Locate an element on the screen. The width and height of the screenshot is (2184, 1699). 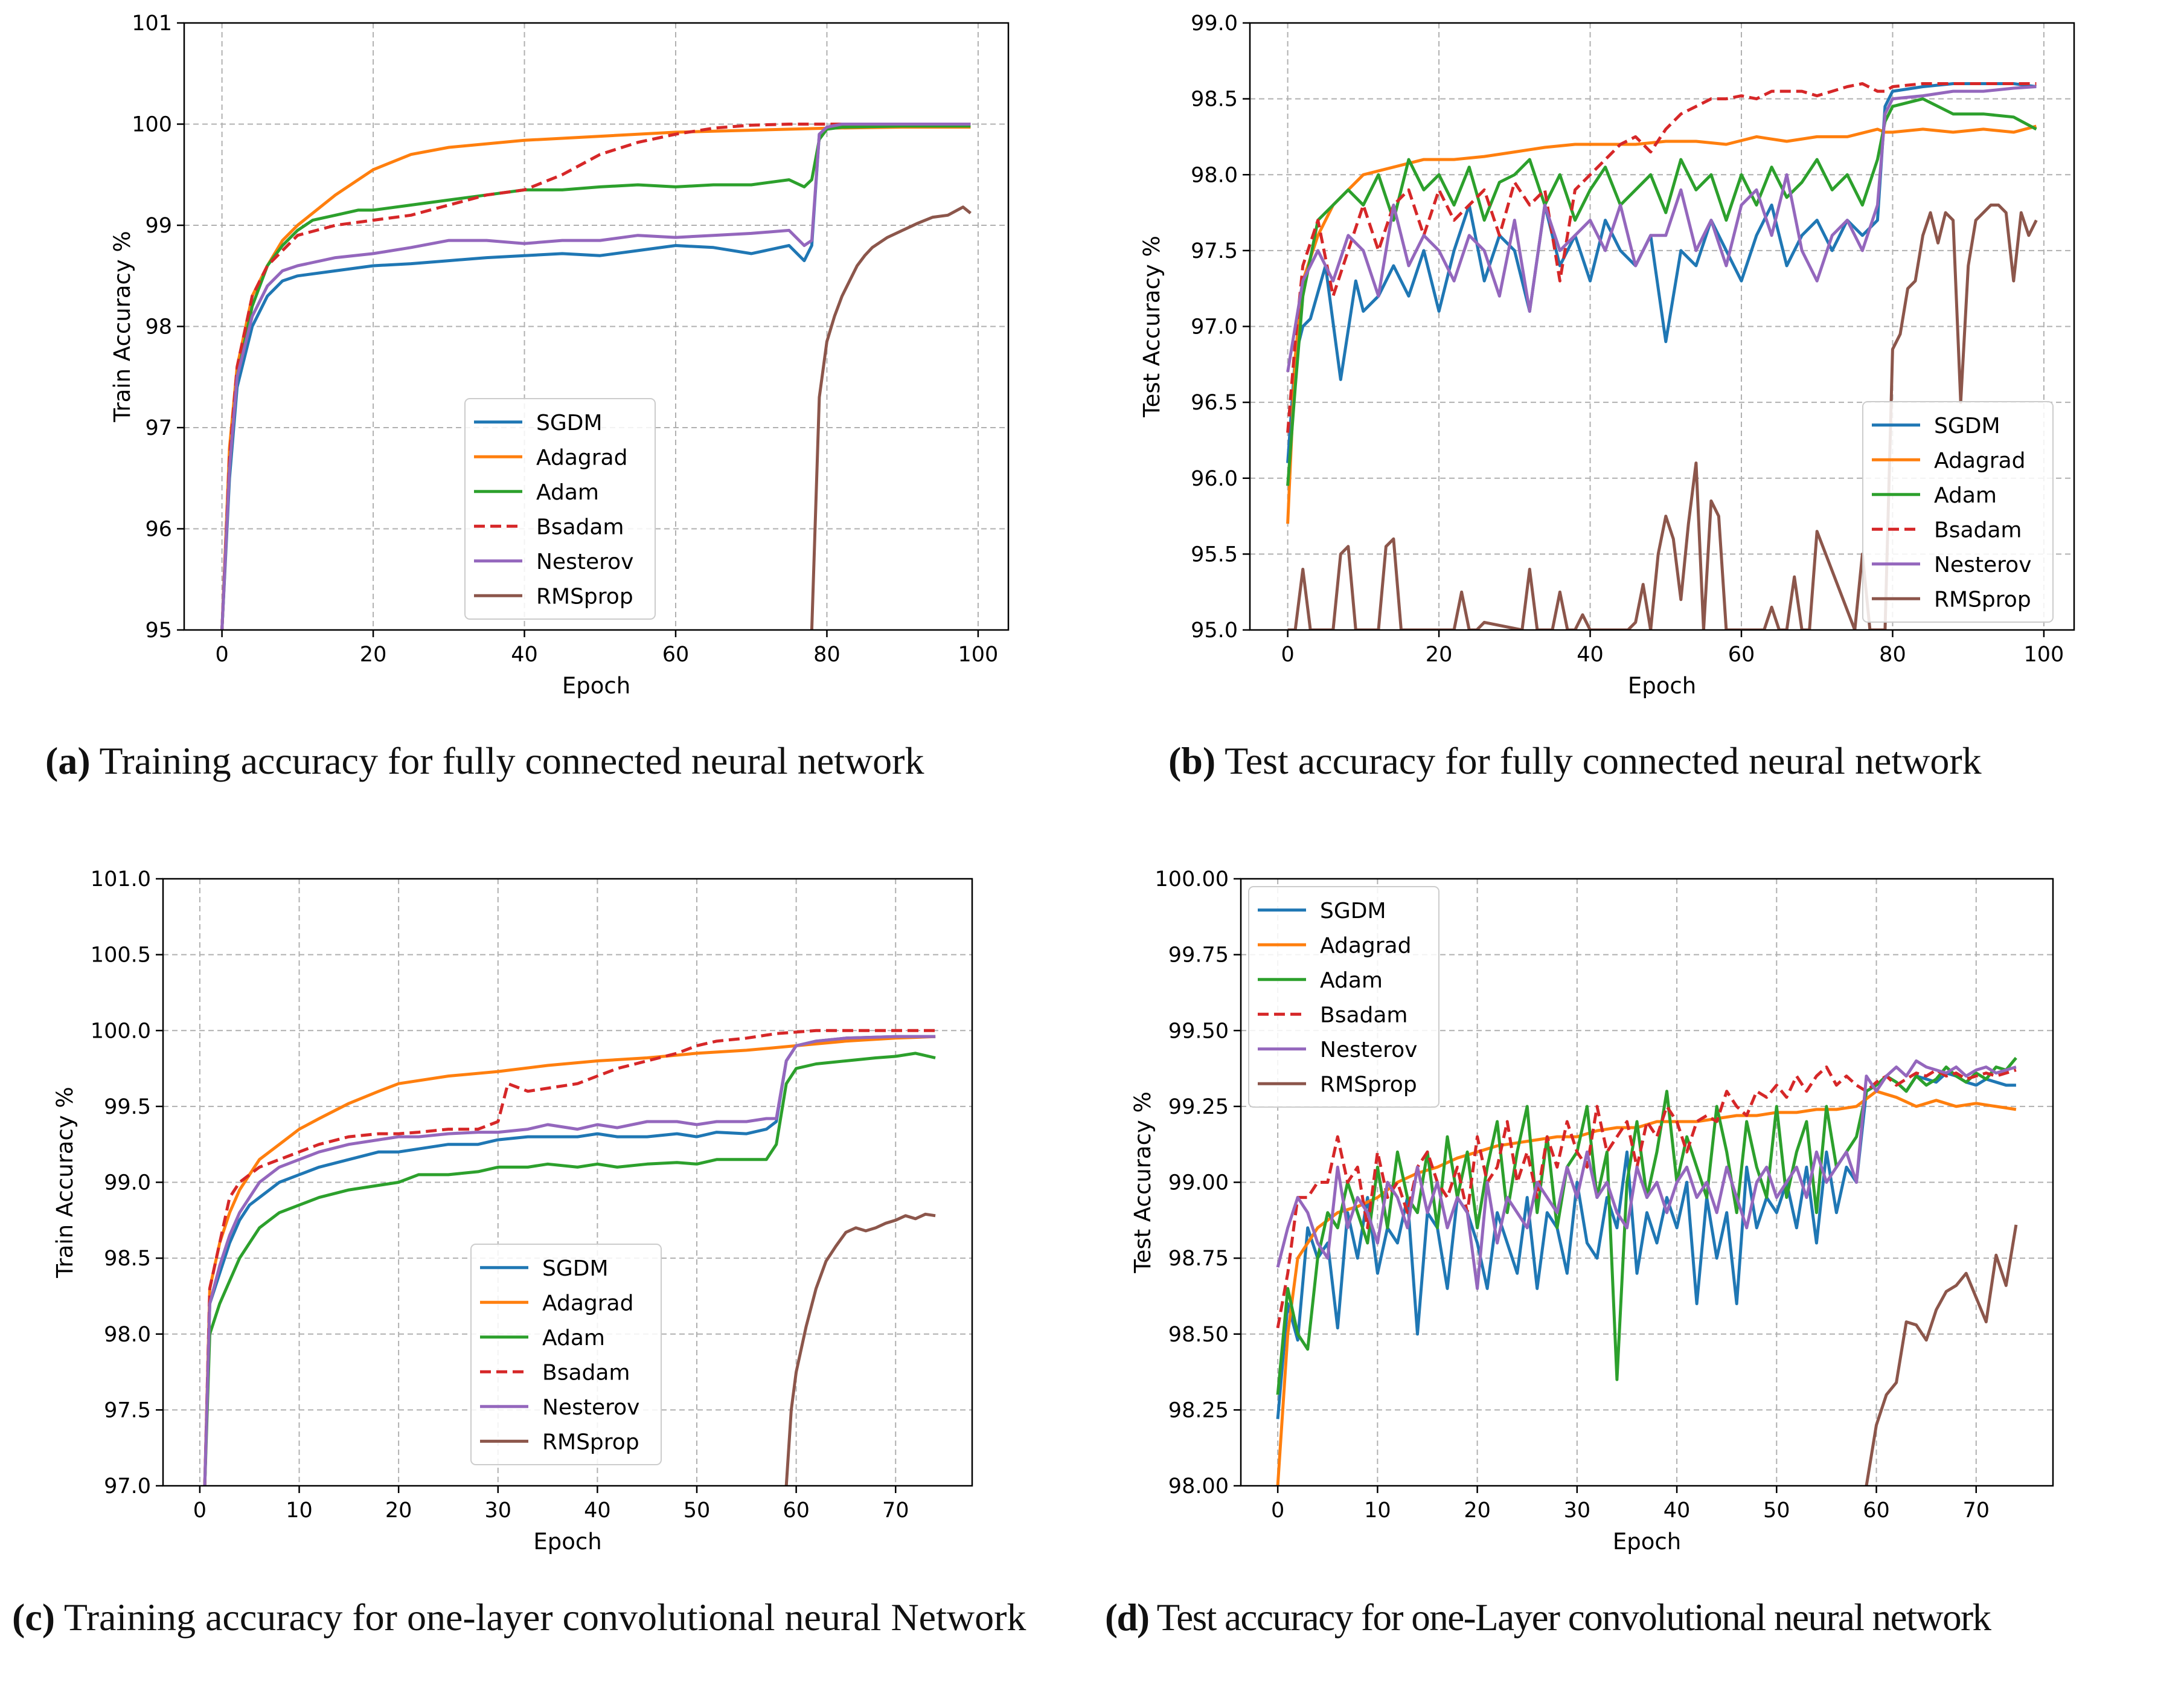
y-tick-label: 99.75 is located at coordinates (1198, 955).